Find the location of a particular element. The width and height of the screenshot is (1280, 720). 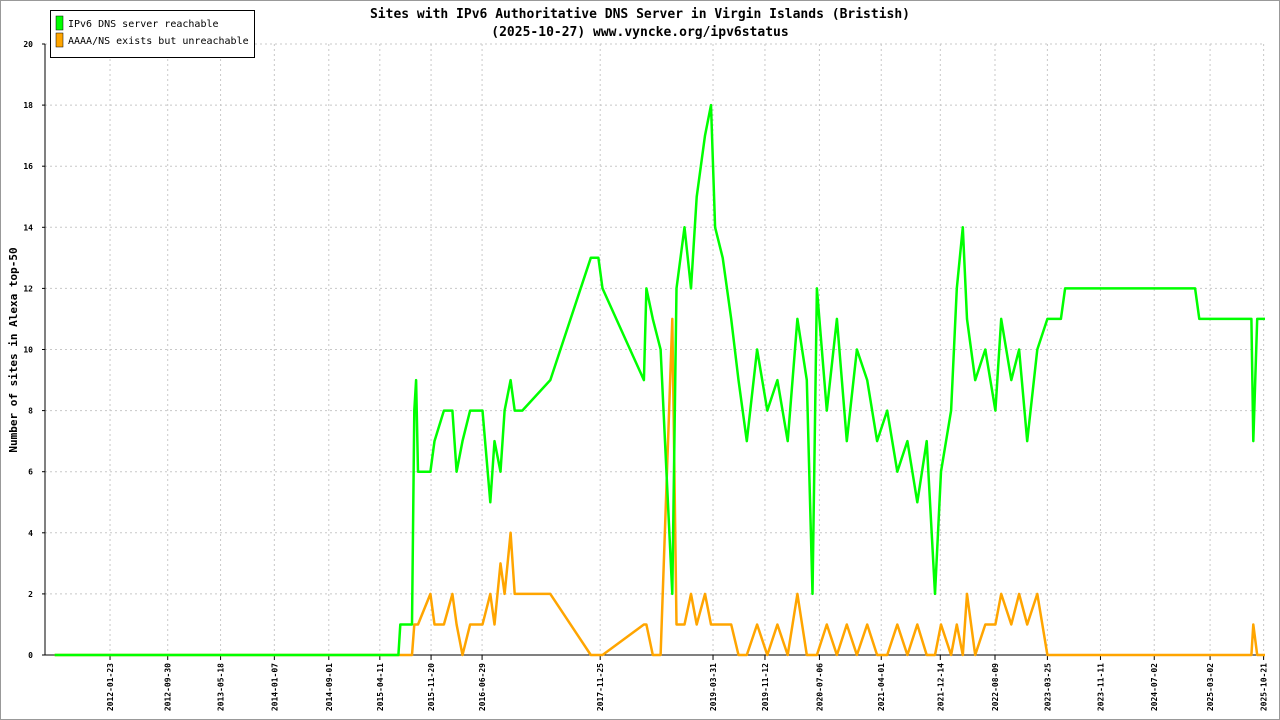

x-tick-label: 2019-11-12 is located at coordinates (765, 687).